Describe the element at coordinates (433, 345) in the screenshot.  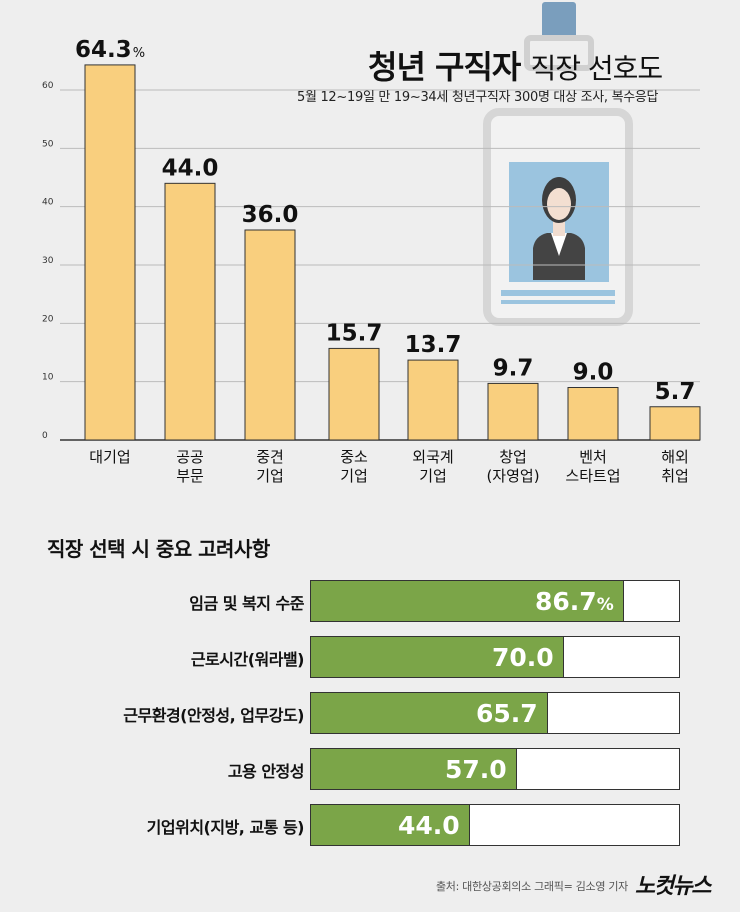
I see `bar-value-label: 13.7` at that location.